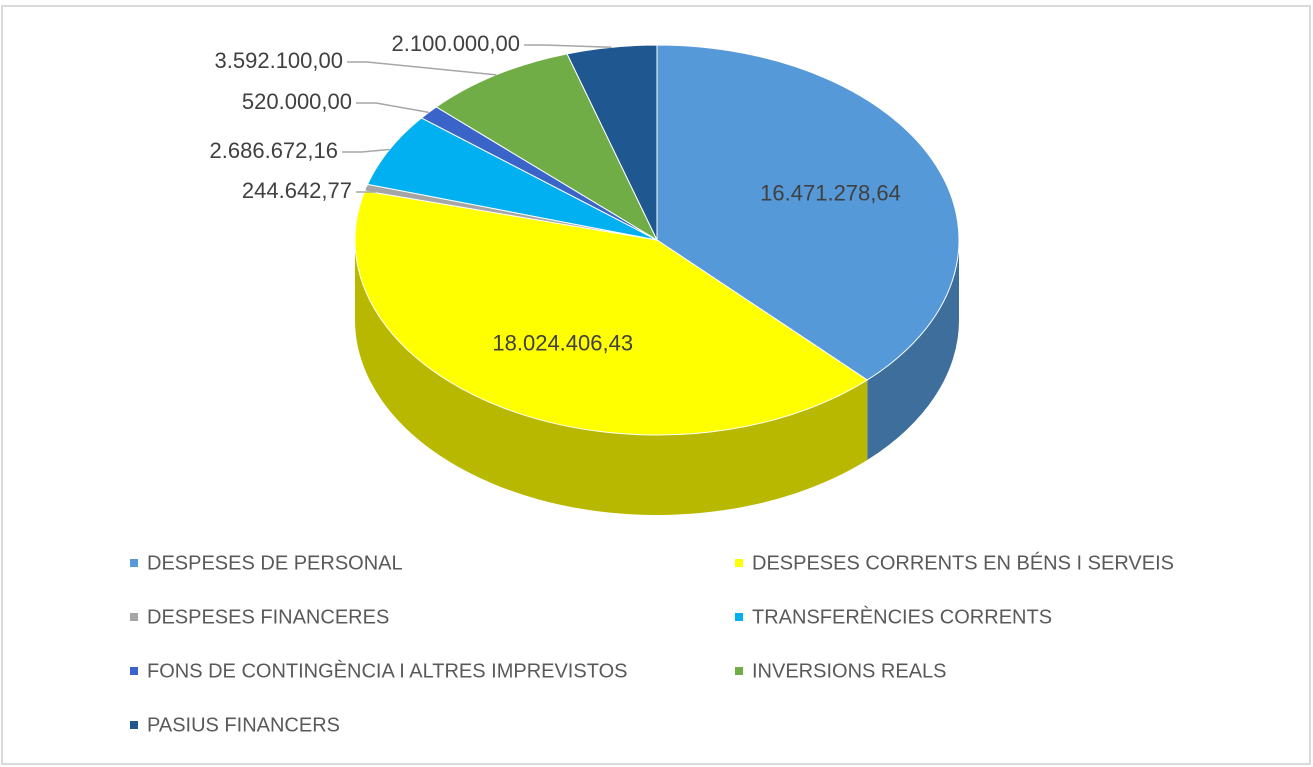  What do you see at coordinates (243, 725) in the screenshot?
I see `legend-label: PASIUS FINANCERS` at bounding box center [243, 725].